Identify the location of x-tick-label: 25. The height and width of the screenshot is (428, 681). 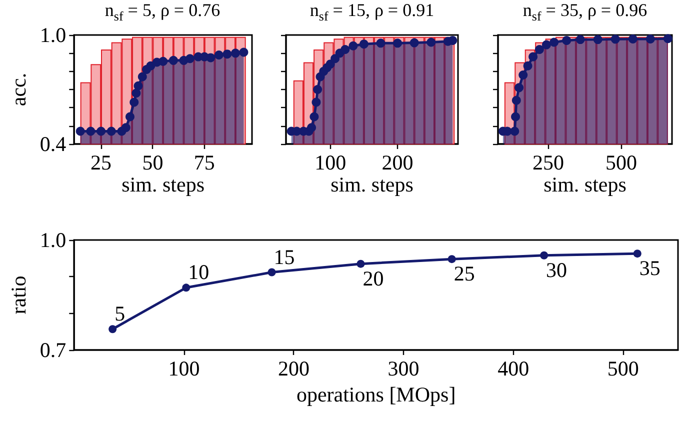
(101, 162).